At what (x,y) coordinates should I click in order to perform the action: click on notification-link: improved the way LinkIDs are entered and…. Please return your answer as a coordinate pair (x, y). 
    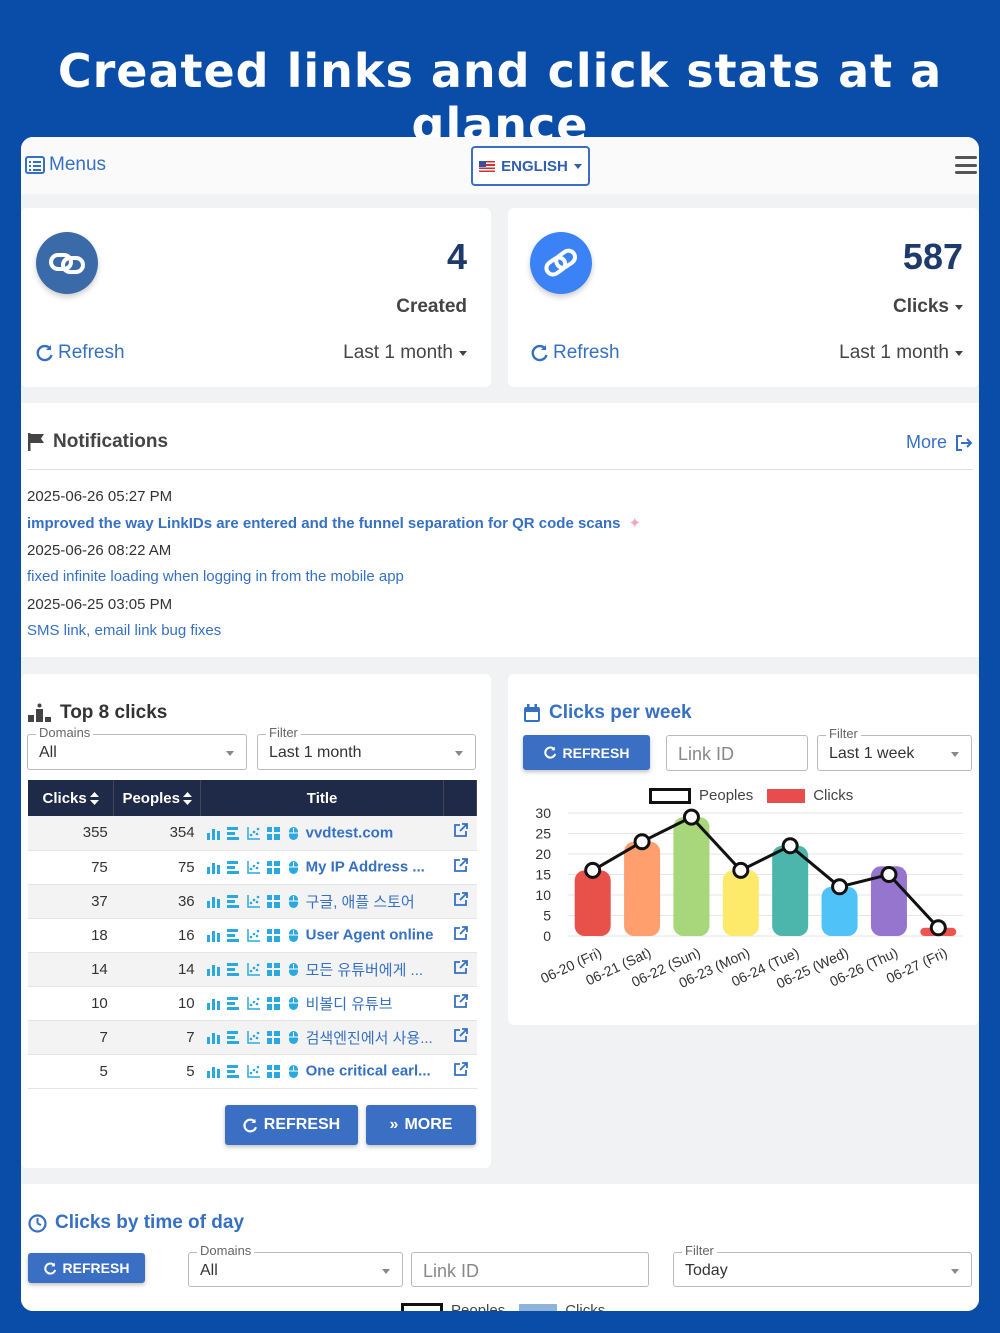
    Looking at the image, I should click on (334, 523).